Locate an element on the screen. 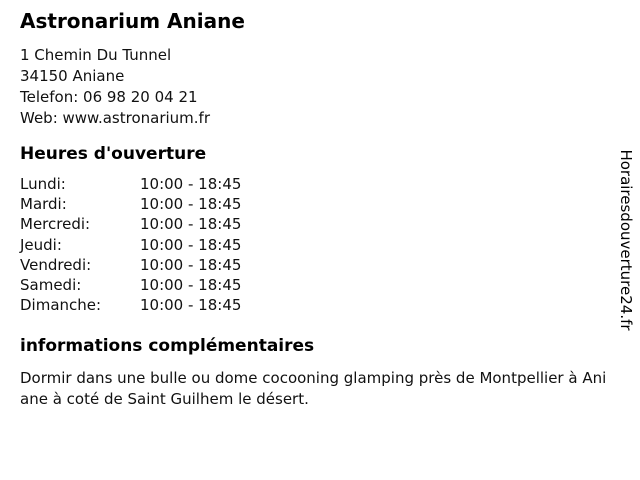 Image resolution: width=640 pixels, height=480 pixels. website-line: Web: www.astronarium.fr is located at coordinates (115, 118).